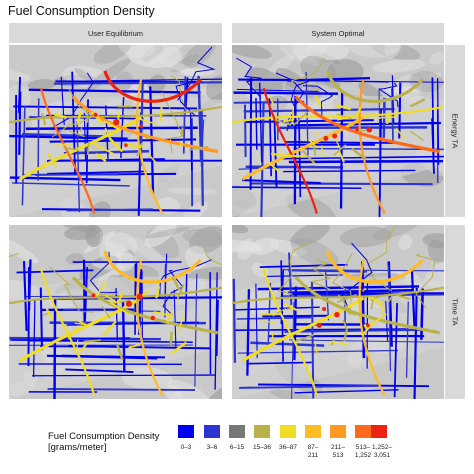 This screenshot has height=474, width=474. I want to click on legend-label-9: 1,252– 3,051, so click(382, 451).